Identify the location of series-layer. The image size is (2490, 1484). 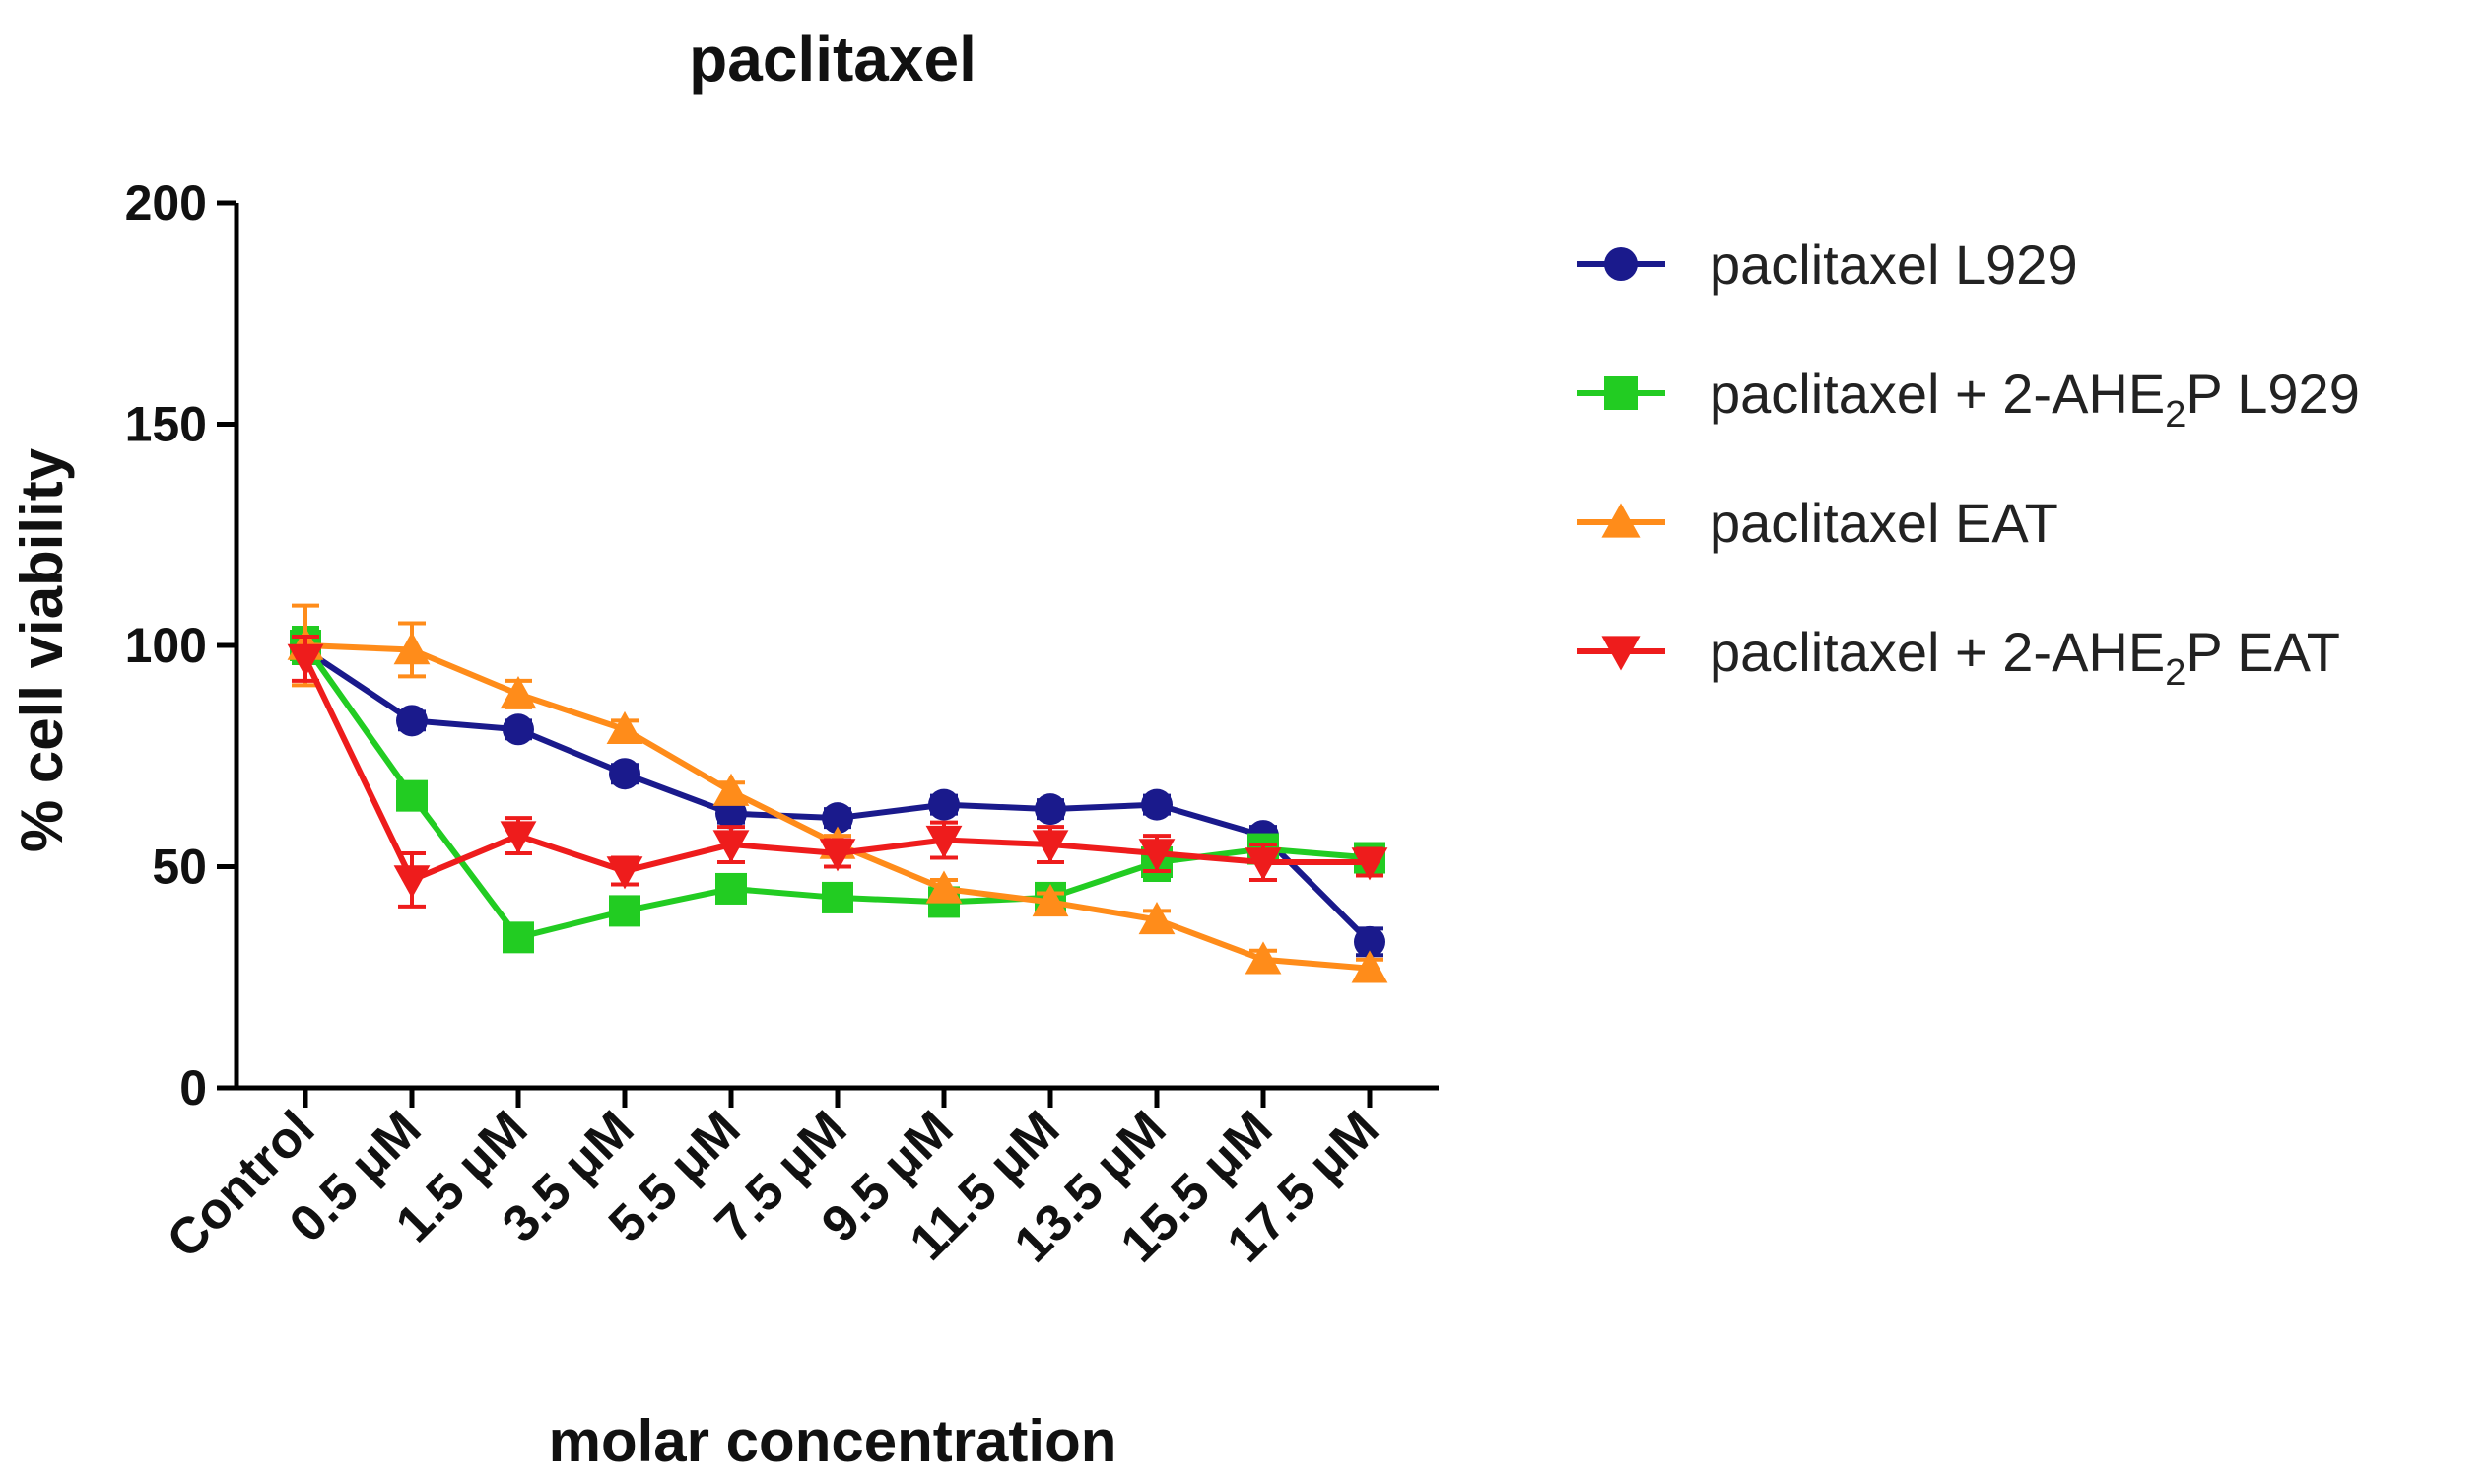
(838, 793).